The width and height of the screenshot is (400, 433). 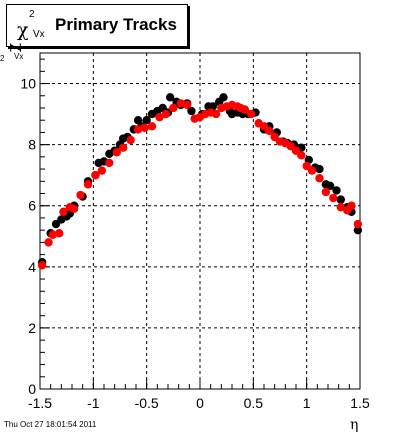 I want to click on x-tick-labels: -1.5 -1 -0.5 0 0.5 1 1.5, so click(x=199, y=403).